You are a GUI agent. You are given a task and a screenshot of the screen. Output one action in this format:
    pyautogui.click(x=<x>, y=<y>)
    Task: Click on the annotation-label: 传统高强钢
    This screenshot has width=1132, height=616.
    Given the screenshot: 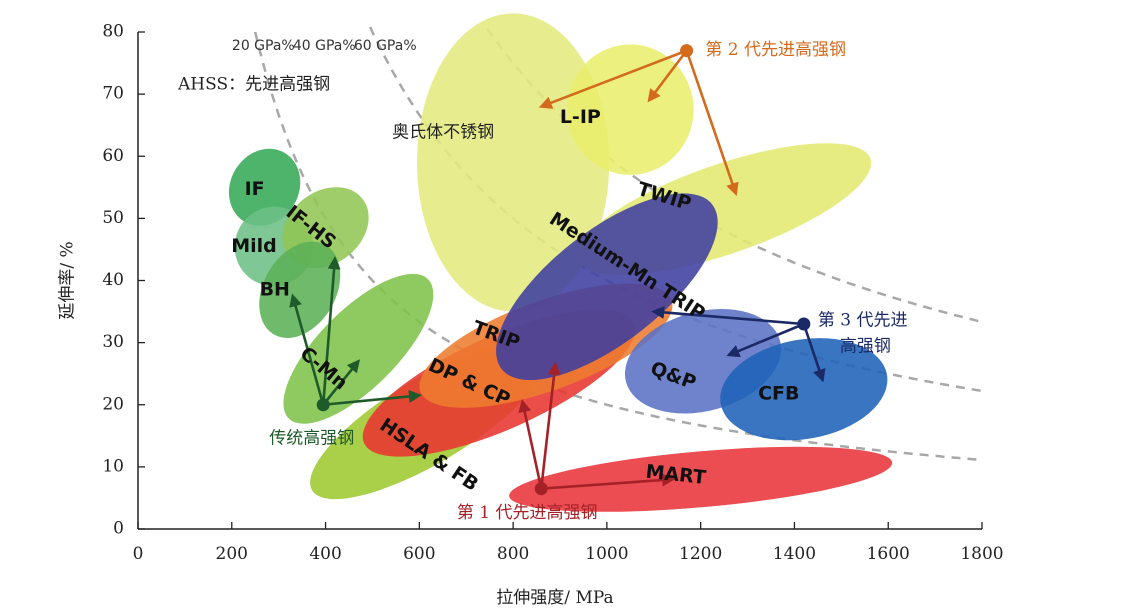 What is the action you would take?
    pyautogui.click(x=311, y=438)
    